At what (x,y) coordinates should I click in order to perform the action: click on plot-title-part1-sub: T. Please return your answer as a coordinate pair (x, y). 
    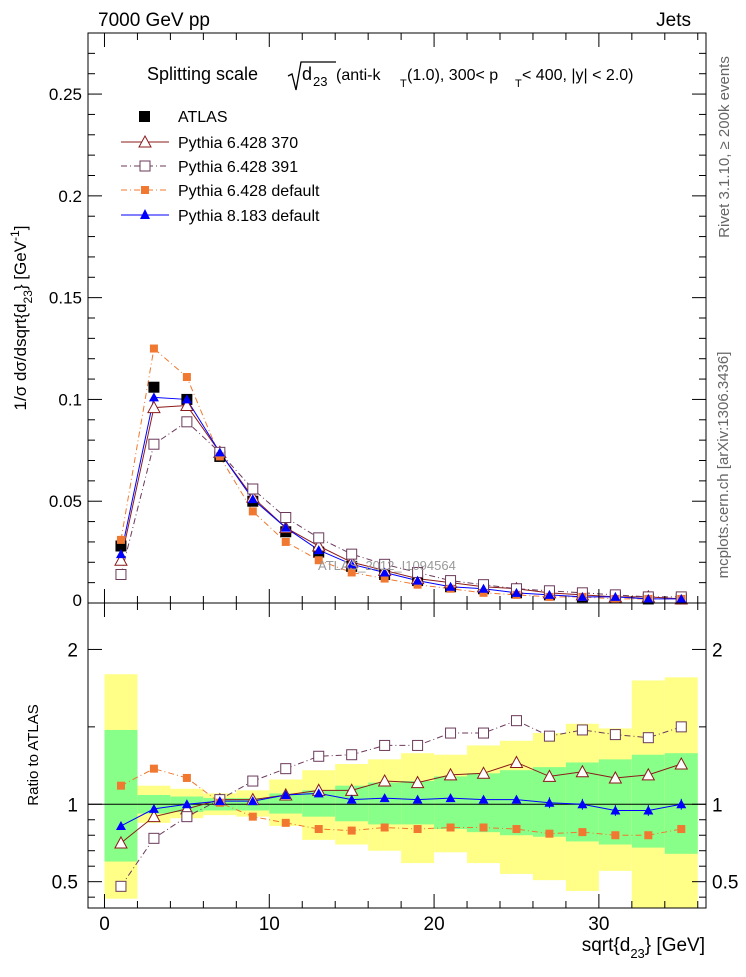
    Looking at the image, I should click on (403, 84).